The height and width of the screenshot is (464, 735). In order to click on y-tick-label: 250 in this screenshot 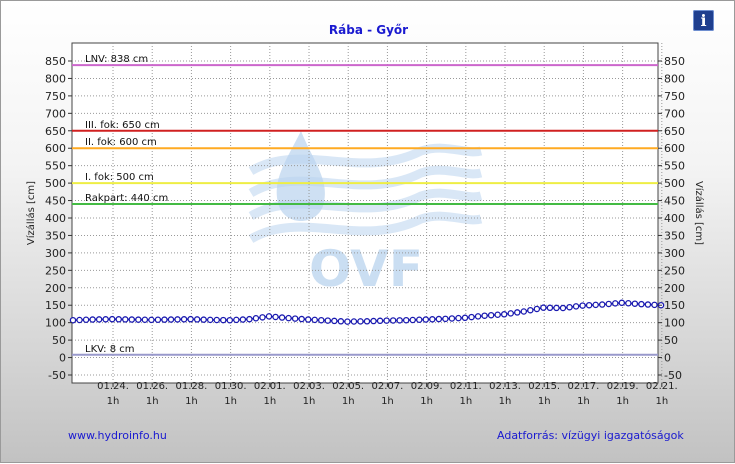, I will do `click(55, 270)`.